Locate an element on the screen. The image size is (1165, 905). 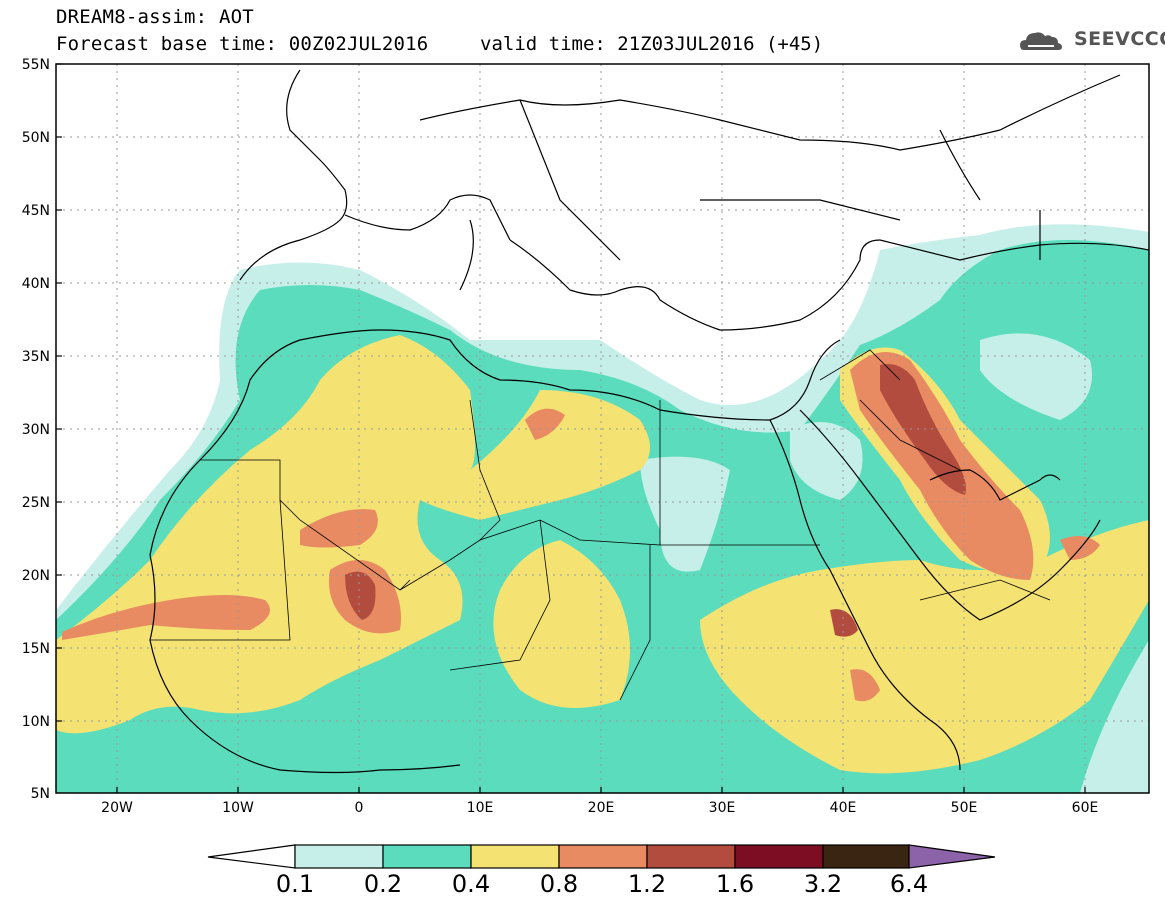
lat-label: 30N is located at coordinates (36, 430).